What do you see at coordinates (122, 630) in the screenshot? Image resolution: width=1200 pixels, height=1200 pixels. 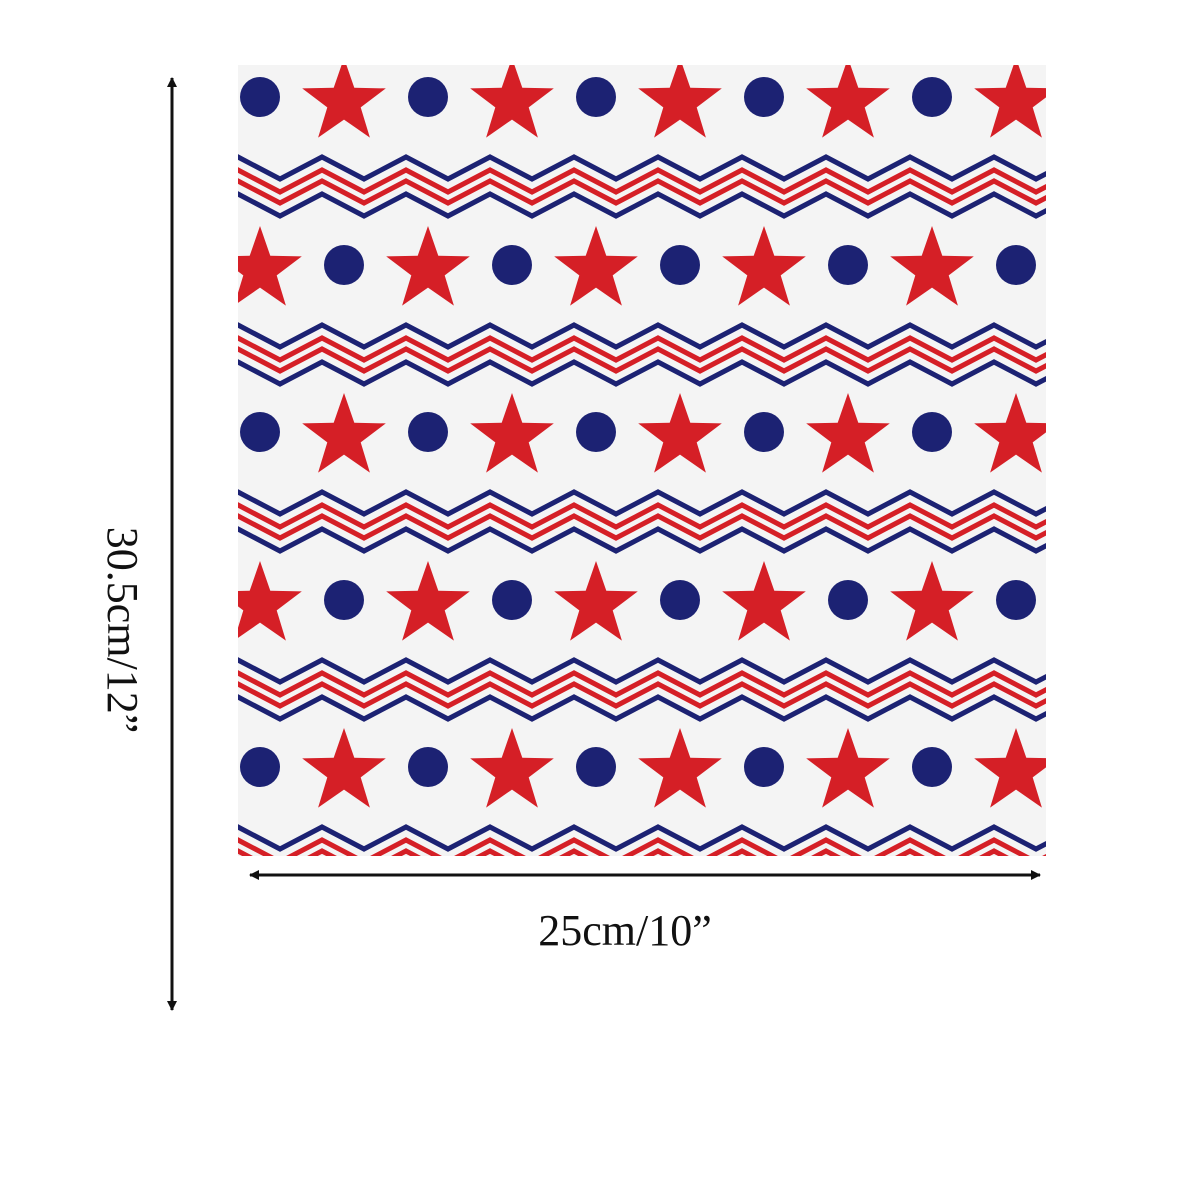 I see `height-label: 30.5cm/12”` at bounding box center [122, 630].